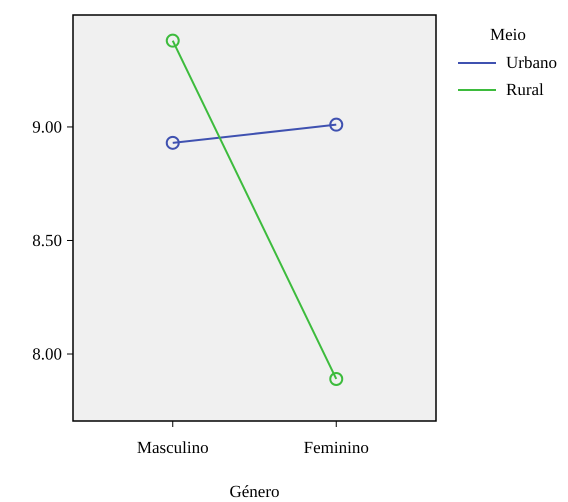  What do you see at coordinates (47, 126) in the screenshot?
I see `y-tick-label: 9.00` at bounding box center [47, 126].